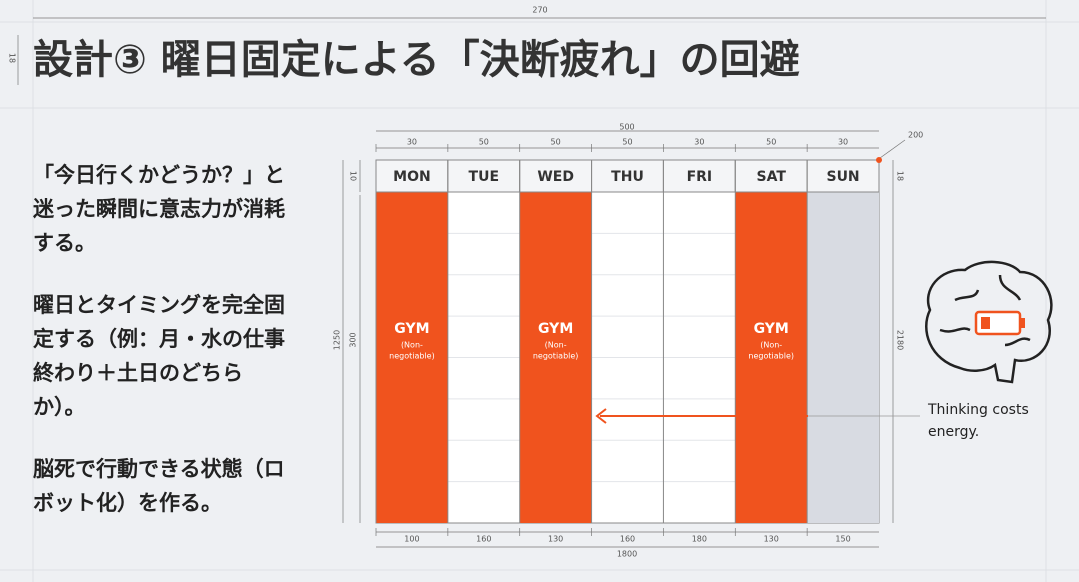 This screenshot has height=582, width=1079. Describe the element at coordinates (900, 340) in the screenshot. I see `dimension-label: 2180` at that location.